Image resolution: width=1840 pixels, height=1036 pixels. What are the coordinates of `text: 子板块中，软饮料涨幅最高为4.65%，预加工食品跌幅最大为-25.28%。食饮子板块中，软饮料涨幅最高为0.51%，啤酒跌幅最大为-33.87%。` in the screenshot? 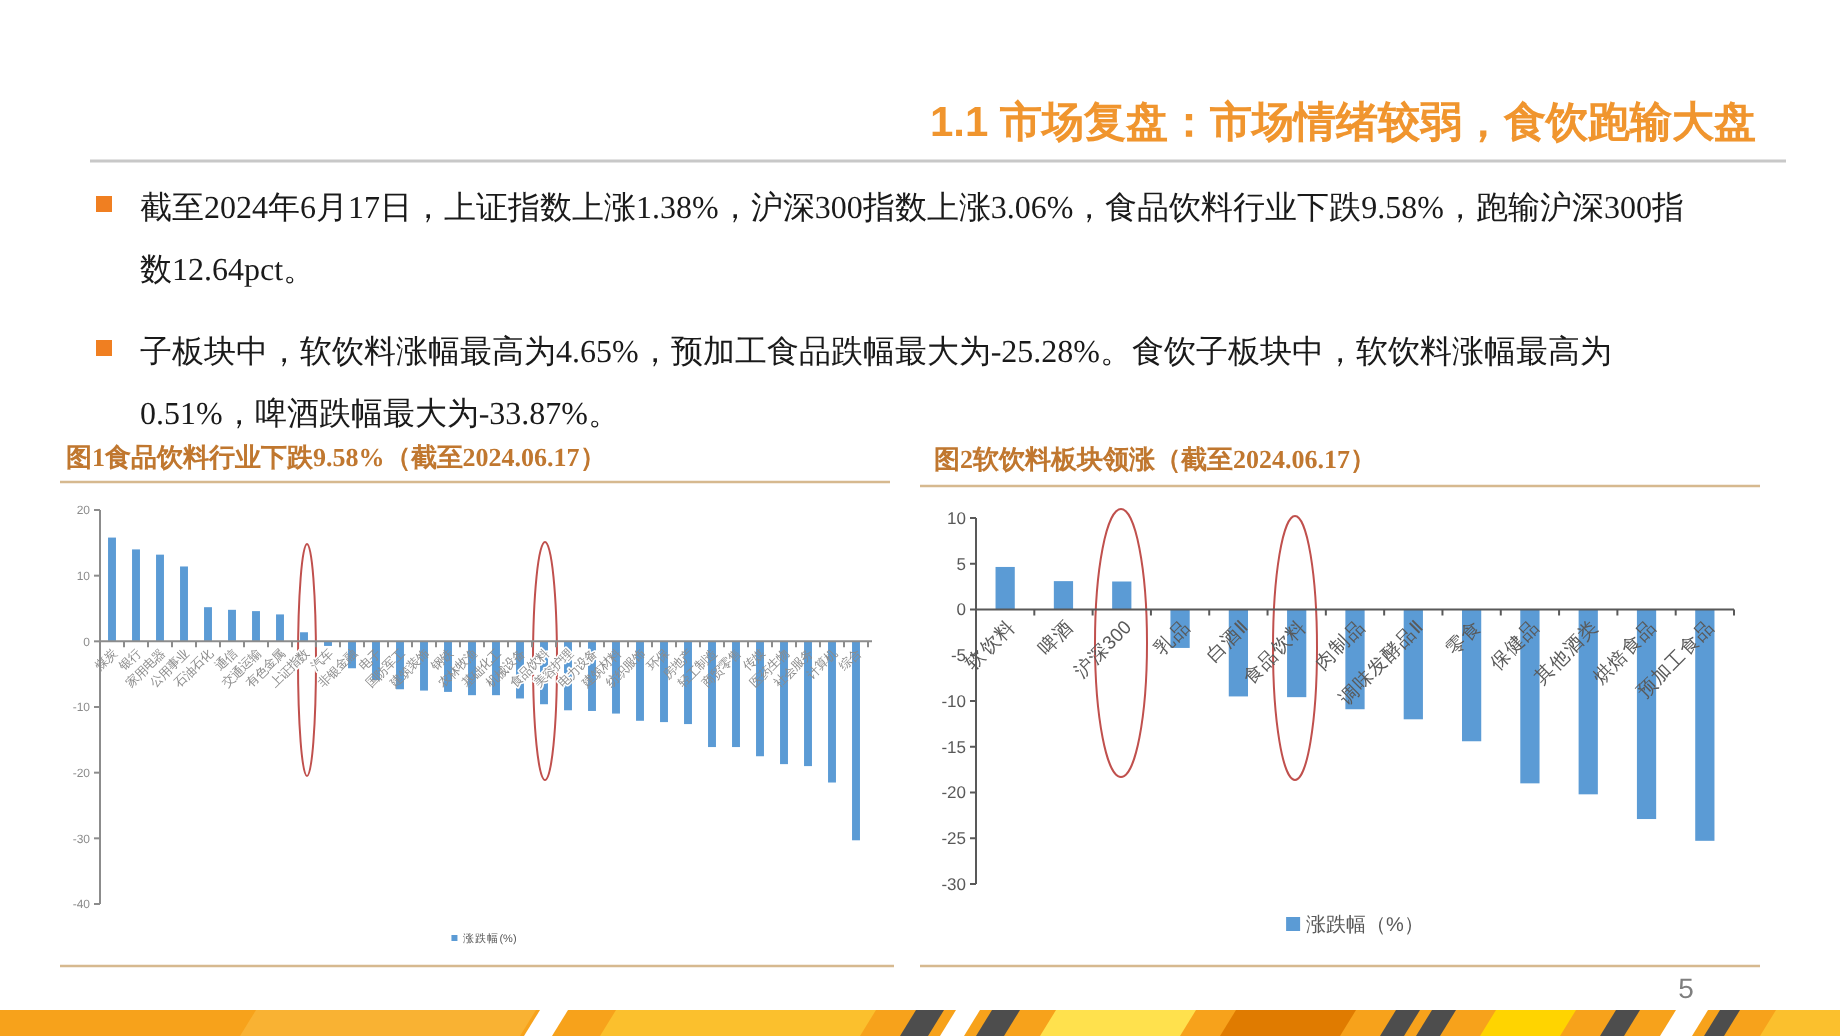 It's located at (876, 383).